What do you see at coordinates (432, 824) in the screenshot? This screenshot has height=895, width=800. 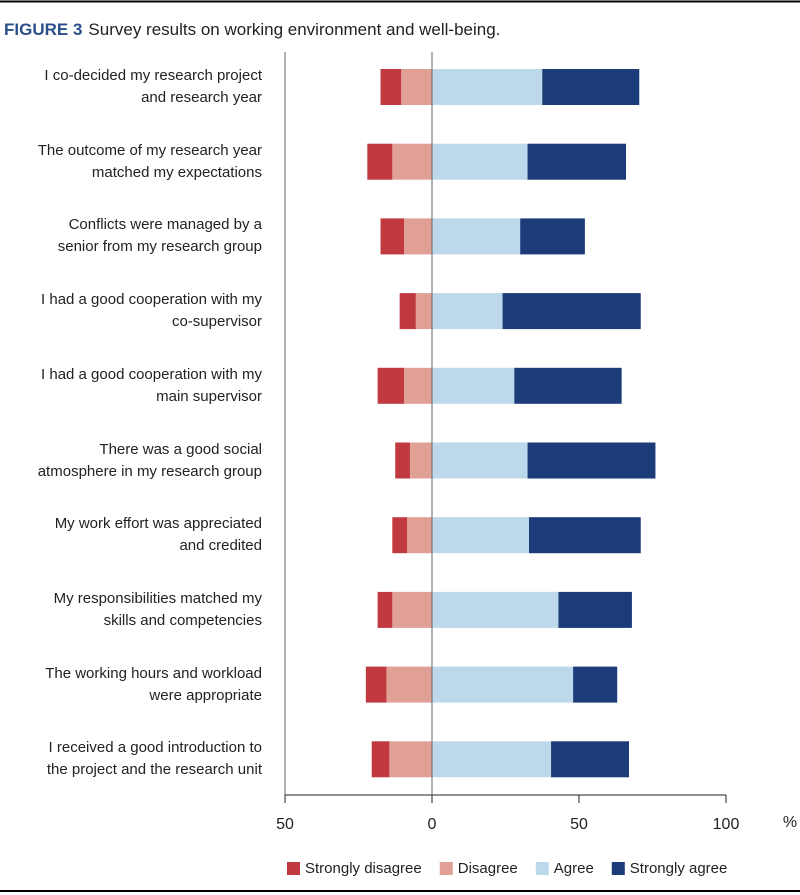 I see `x-tick-label: 0` at bounding box center [432, 824].